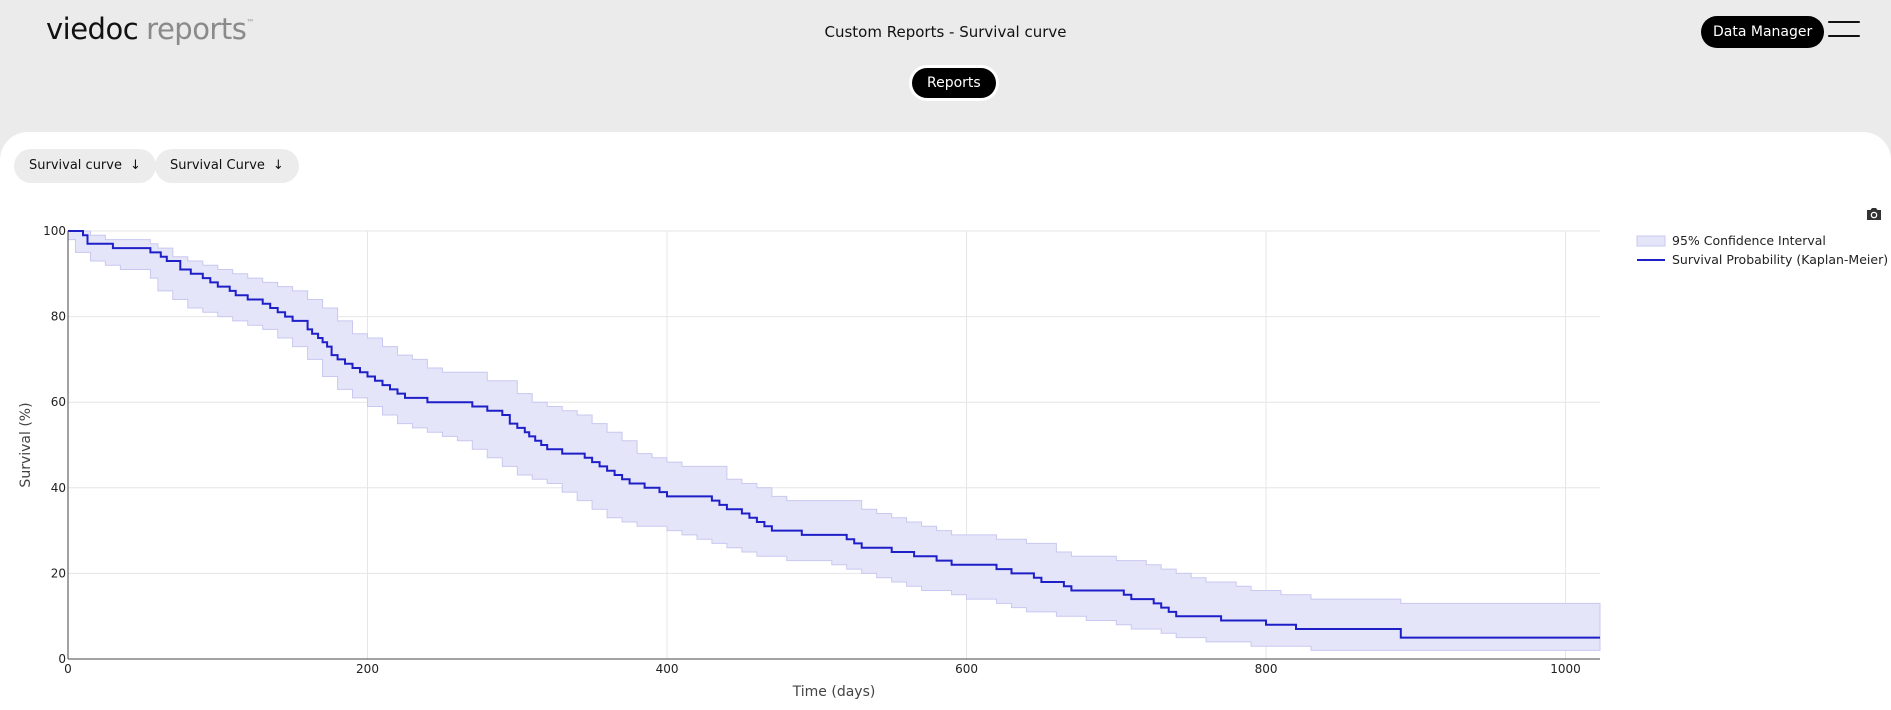 Image resolution: width=1891 pixels, height=710 pixels. Describe the element at coordinates (1749, 240) in the screenshot. I see `legend-label-confidence-interval: 95% Confidence Interval` at that location.